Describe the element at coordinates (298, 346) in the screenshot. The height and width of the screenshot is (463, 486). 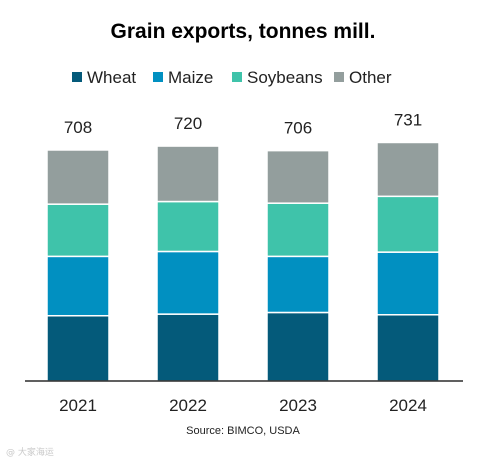
I see `bar-wheat-2023` at that location.